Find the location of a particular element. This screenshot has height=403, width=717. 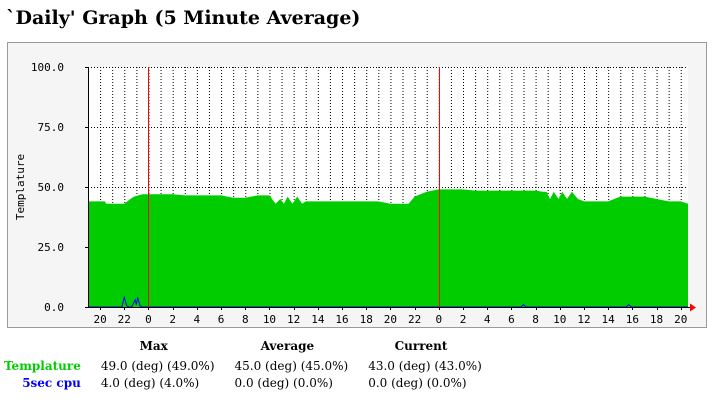

y-tick-label: 100.0 is located at coordinates (47, 67).